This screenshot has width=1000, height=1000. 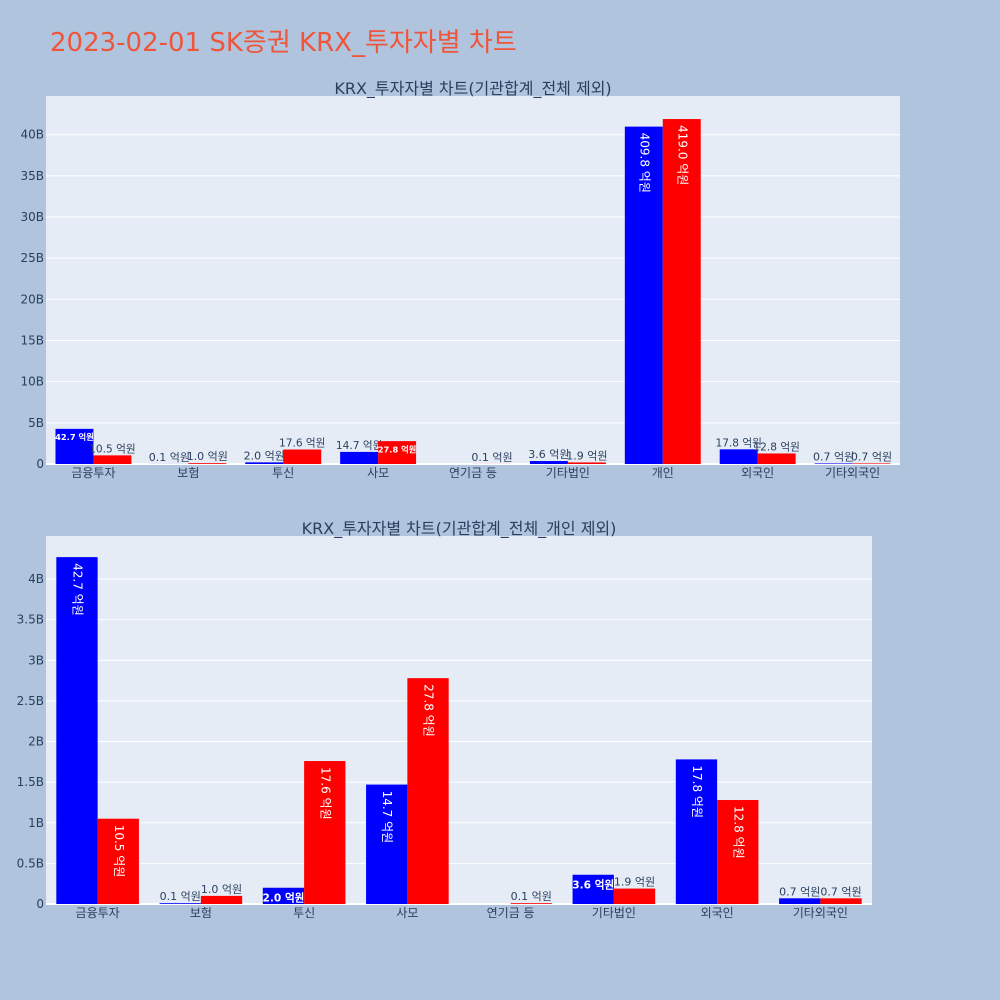 I want to click on y-tick-label: 3B, so click(x=36, y=660).